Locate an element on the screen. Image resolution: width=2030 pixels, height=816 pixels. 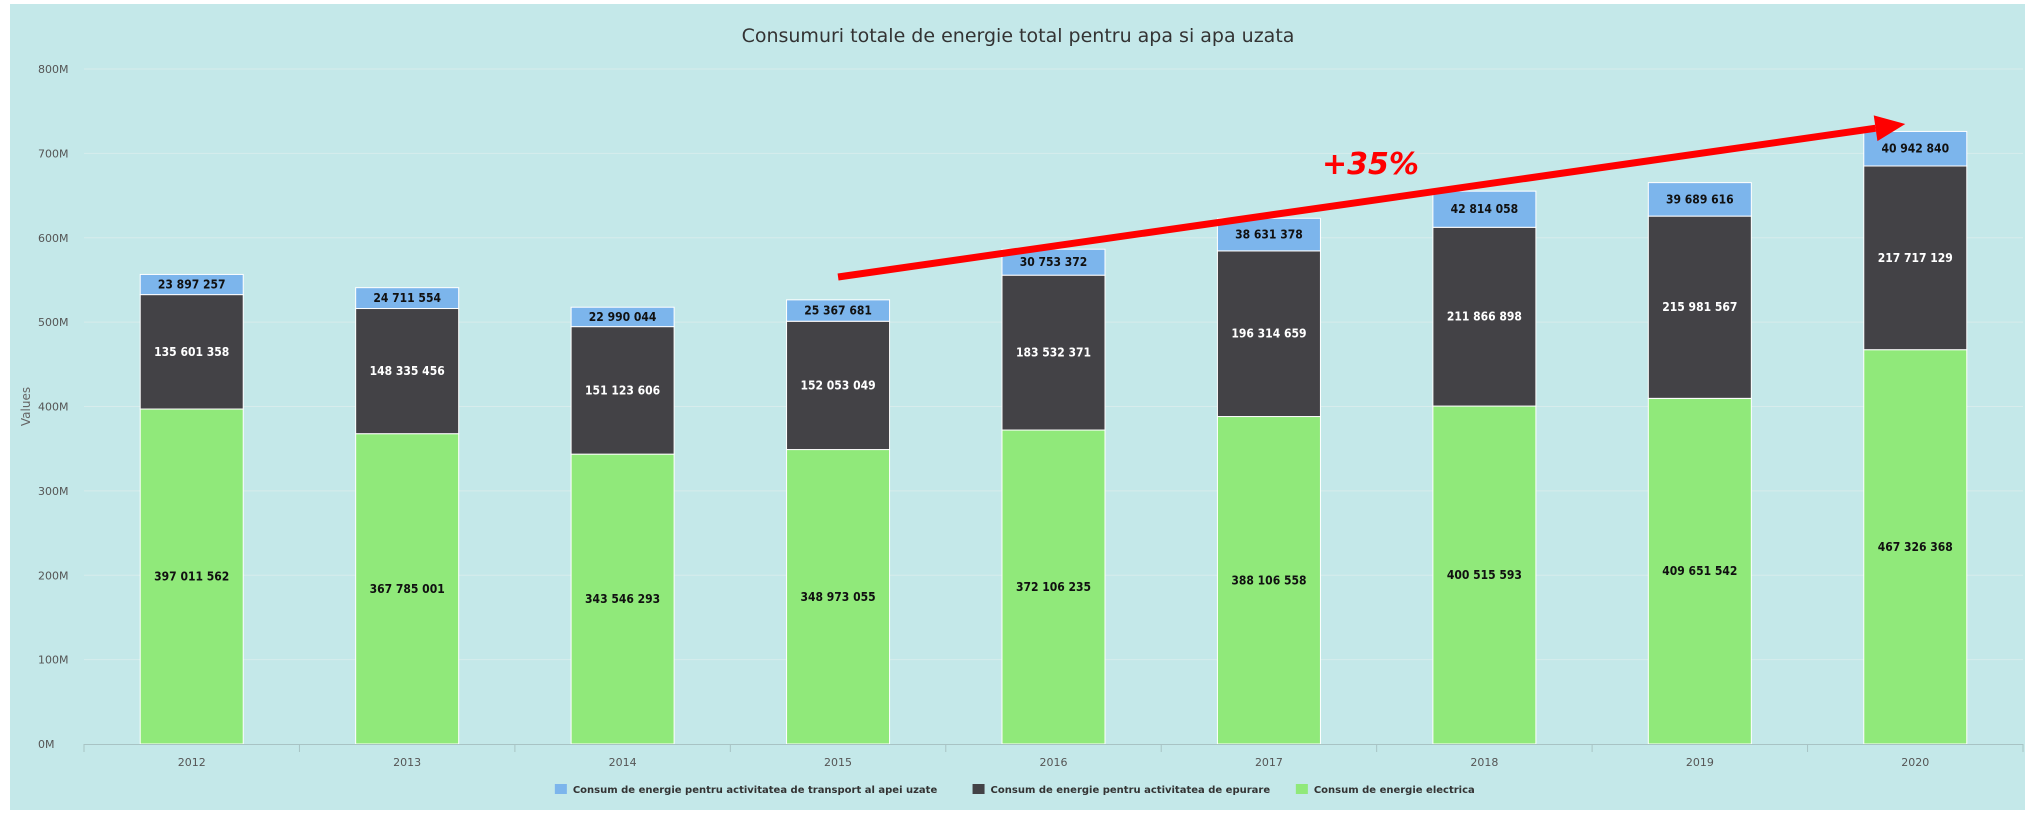
data-label: 211 866 898 is located at coordinates (1484, 317).